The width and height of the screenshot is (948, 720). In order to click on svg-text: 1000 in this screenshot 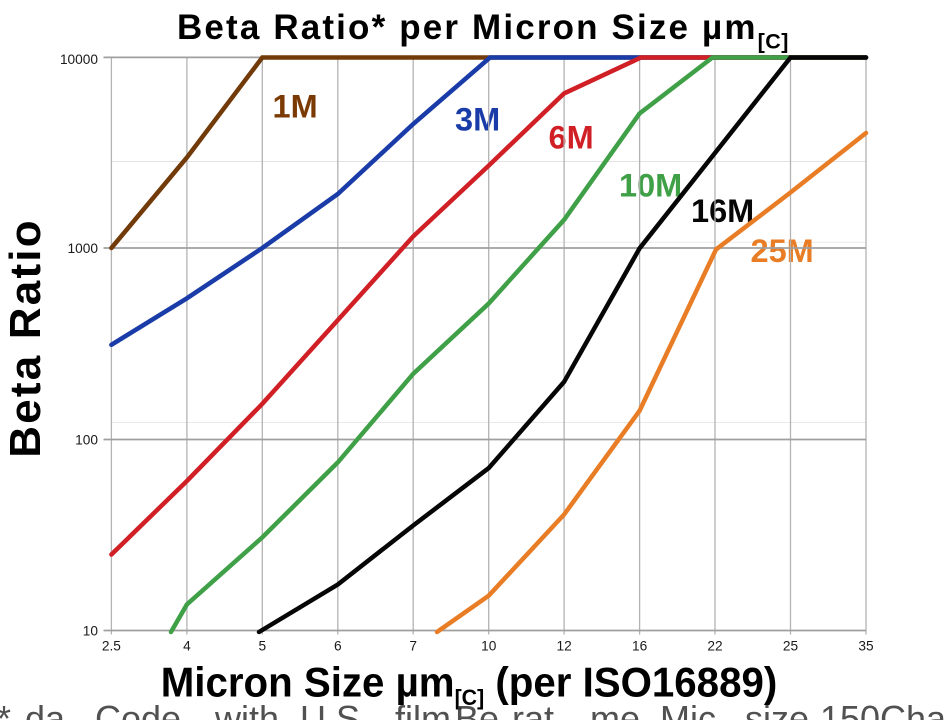, I will do `click(83, 248)`.